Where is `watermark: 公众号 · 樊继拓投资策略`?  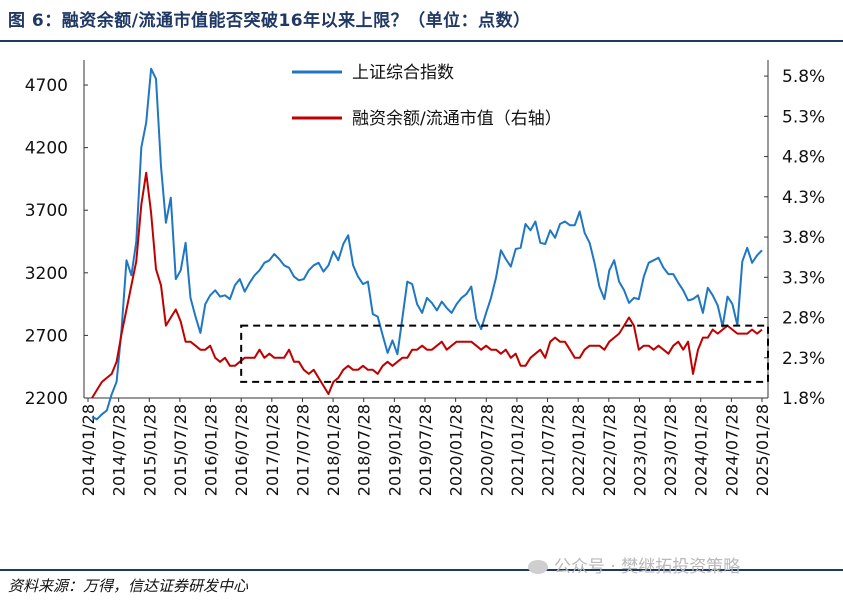 watermark: 公众号 · 樊继拓投资策略 is located at coordinates (634, 564).